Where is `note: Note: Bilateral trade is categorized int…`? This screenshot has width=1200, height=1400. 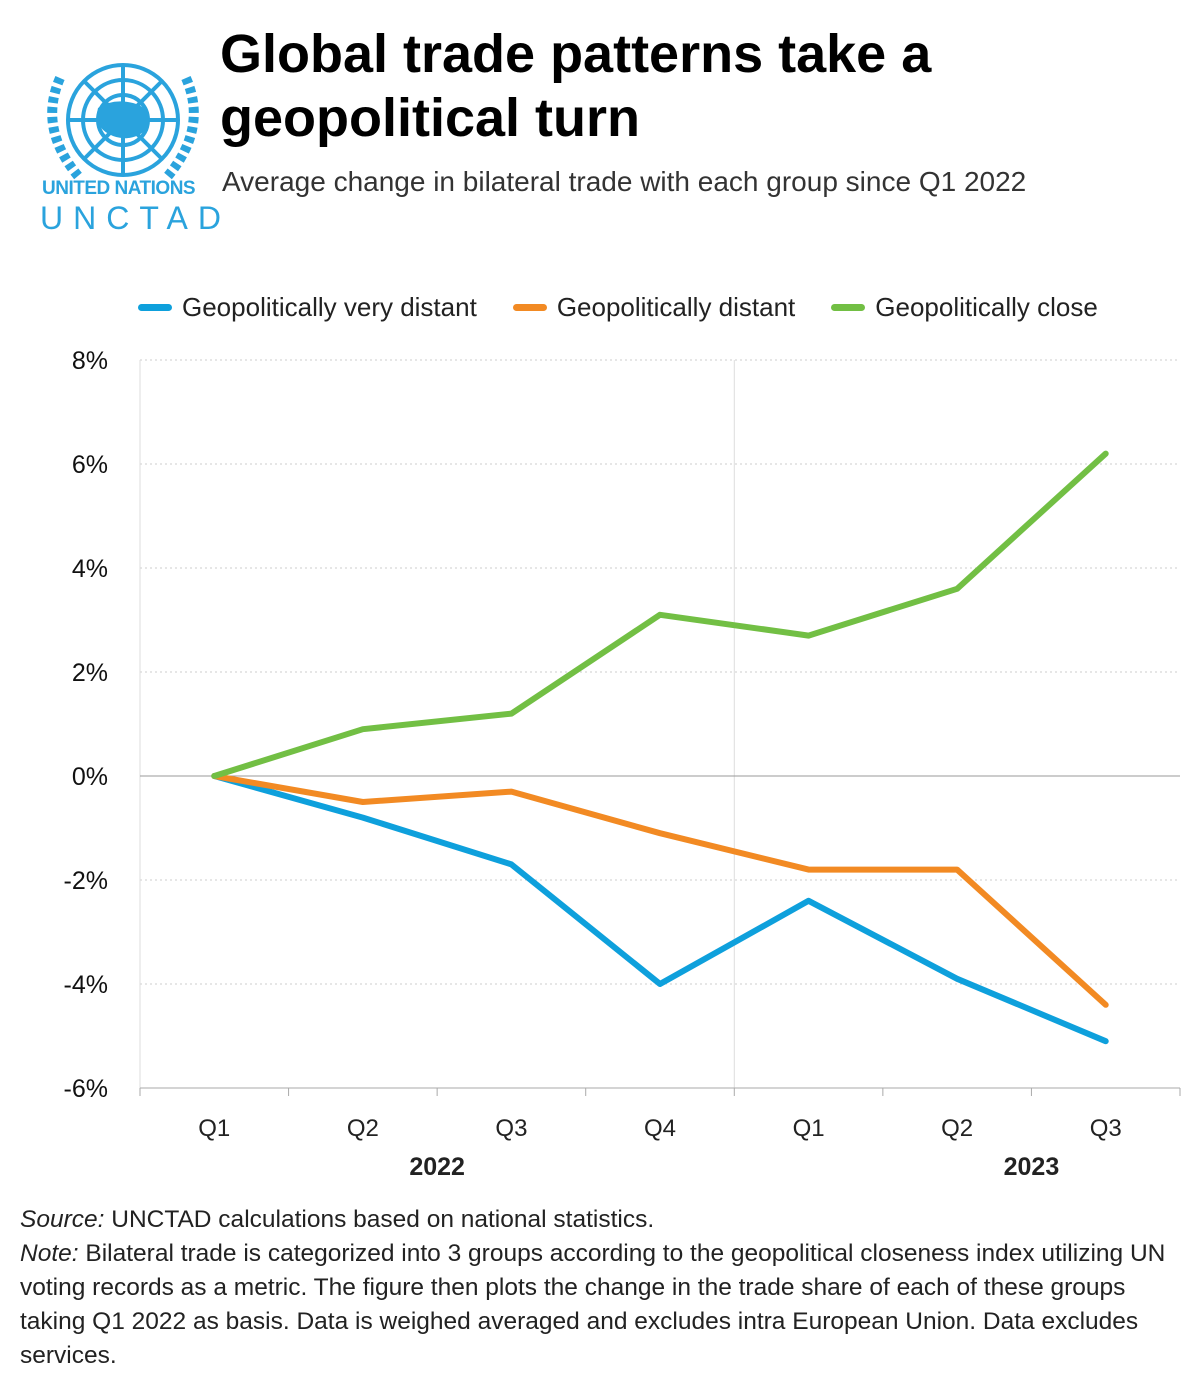
note: Note: Bilateral trade is categorized int… is located at coordinates (600, 1305).